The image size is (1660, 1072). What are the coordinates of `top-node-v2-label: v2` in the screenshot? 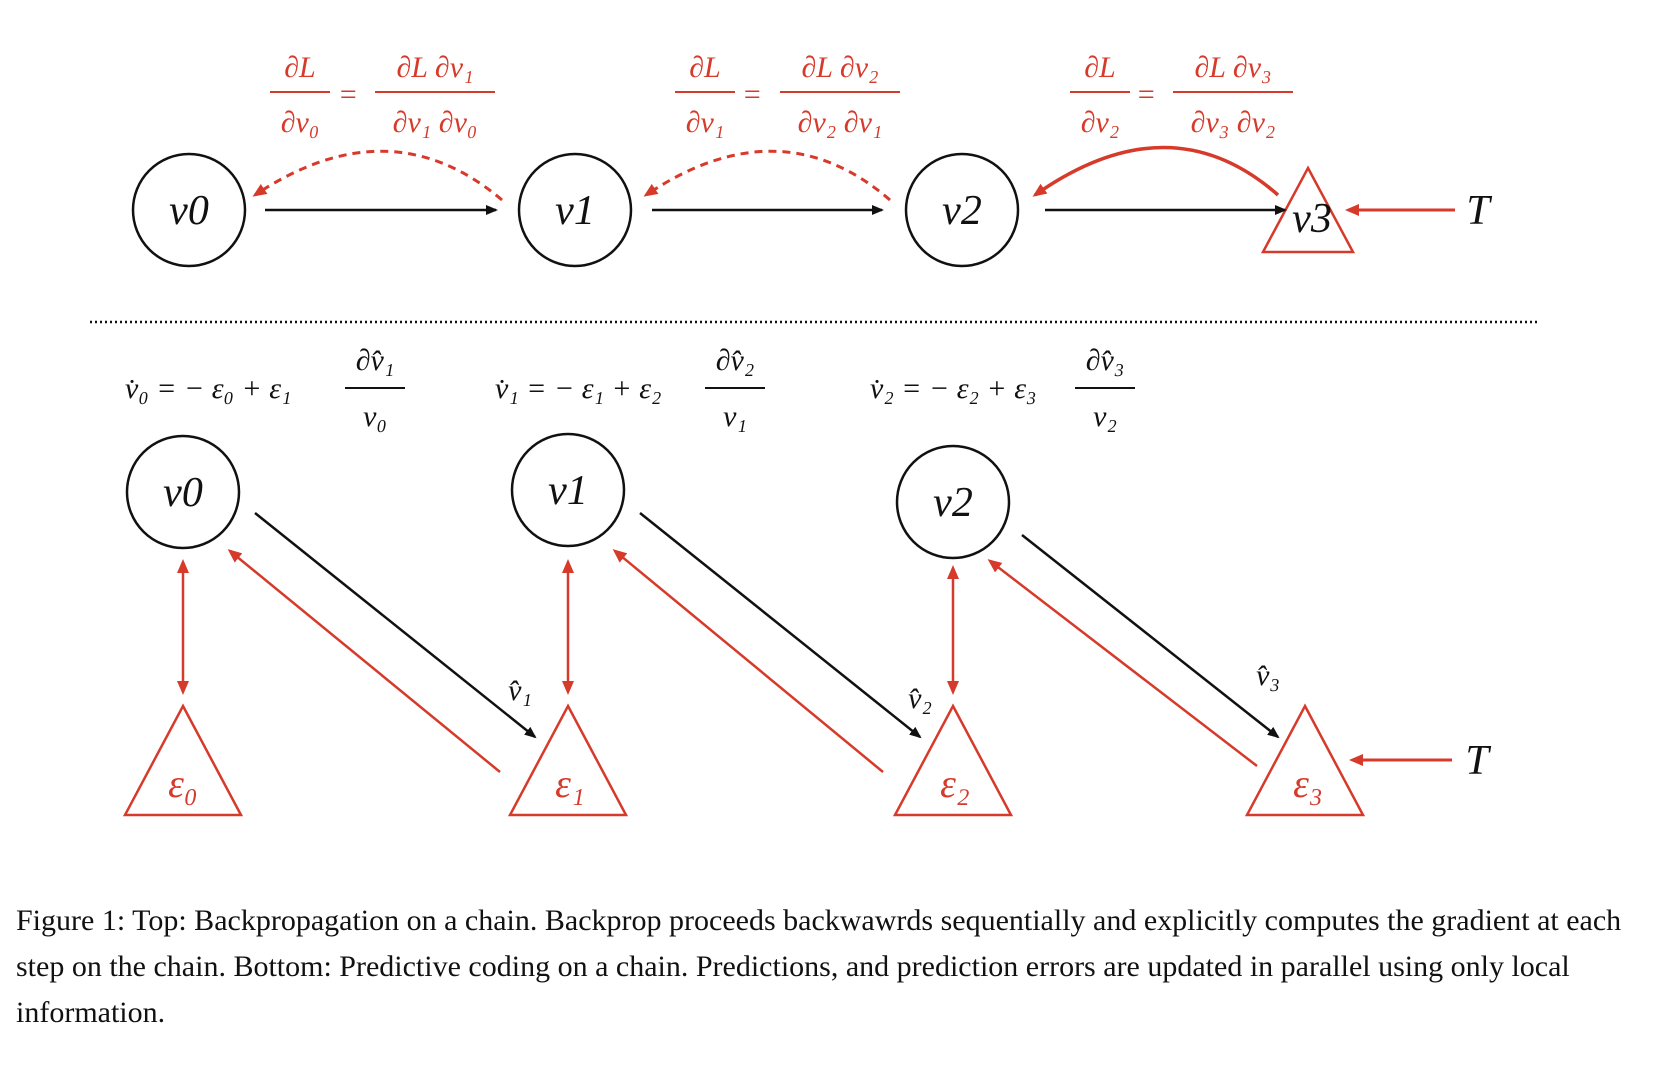 It's located at (962, 211).